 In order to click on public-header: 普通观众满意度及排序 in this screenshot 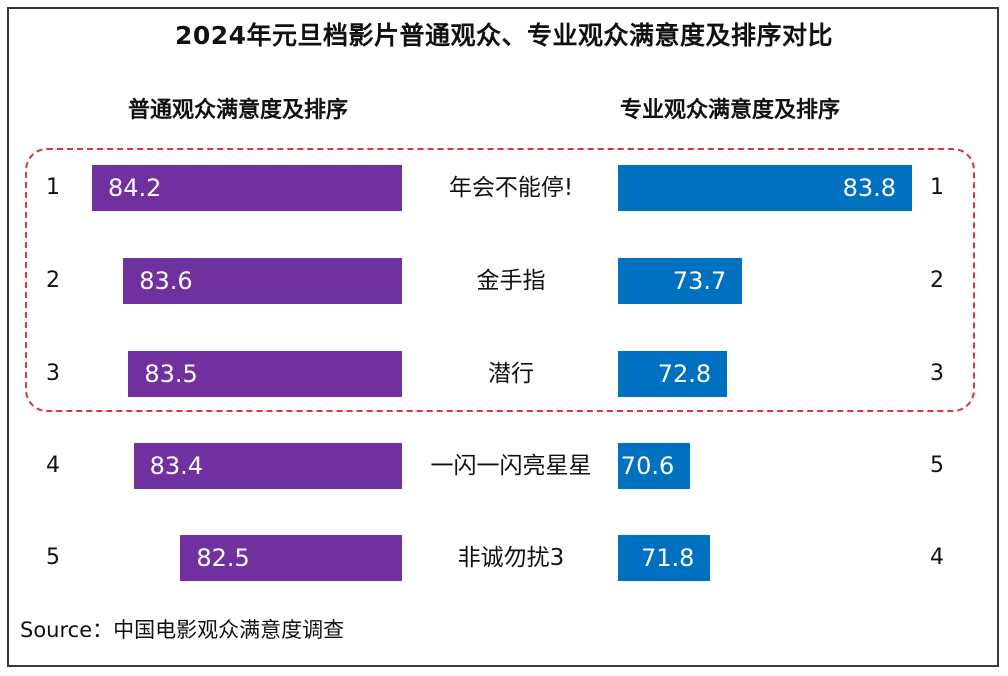, I will do `click(238, 110)`.